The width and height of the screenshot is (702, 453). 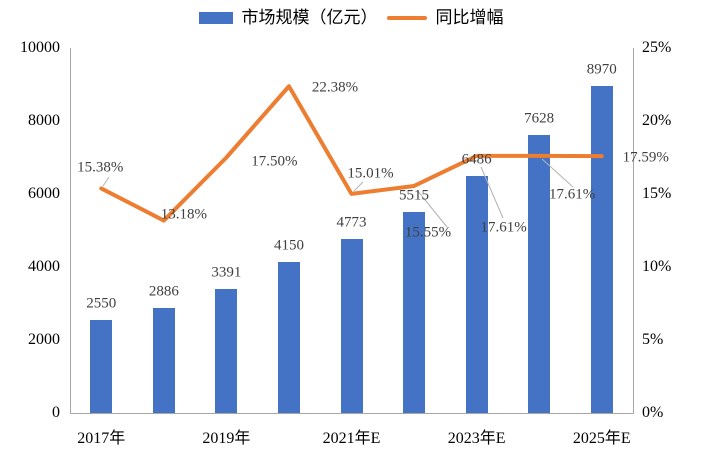 What do you see at coordinates (100, 167) in the screenshot?
I see `line-value-label: 15.38%` at bounding box center [100, 167].